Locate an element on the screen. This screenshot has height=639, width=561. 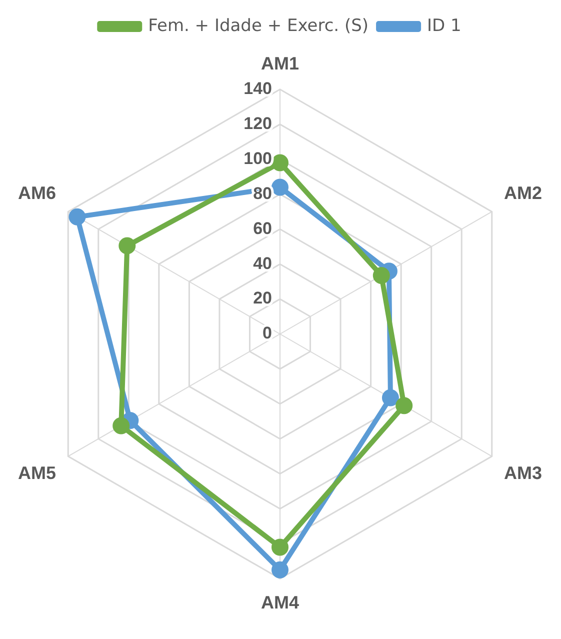
y-tick-label: 100 is located at coordinates (258, 158).